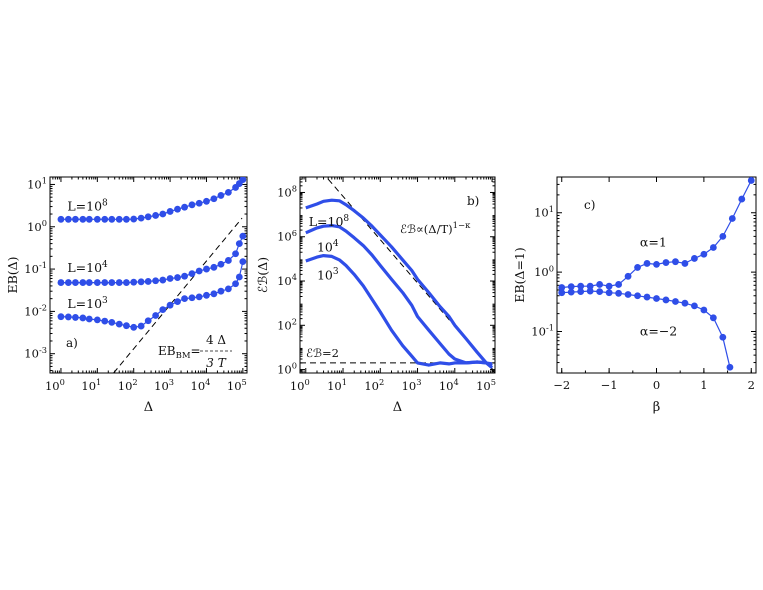 This screenshot has width=763, height=590. I want to click on x-tick-label: 10⁰, so click(55, 385).